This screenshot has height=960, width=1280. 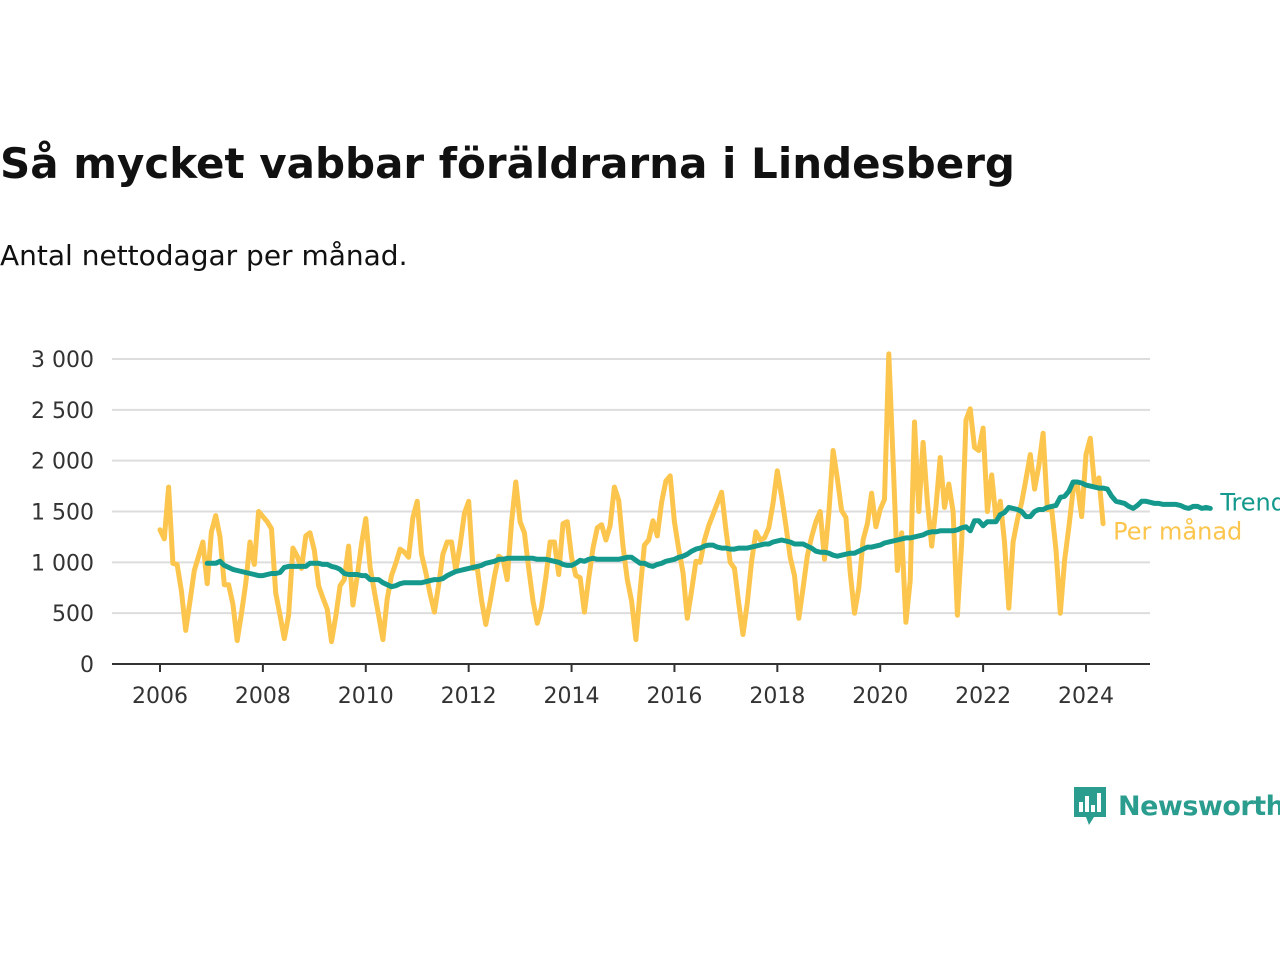 I want to click on x-tick-label: 2008, so click(x=263, y=696).